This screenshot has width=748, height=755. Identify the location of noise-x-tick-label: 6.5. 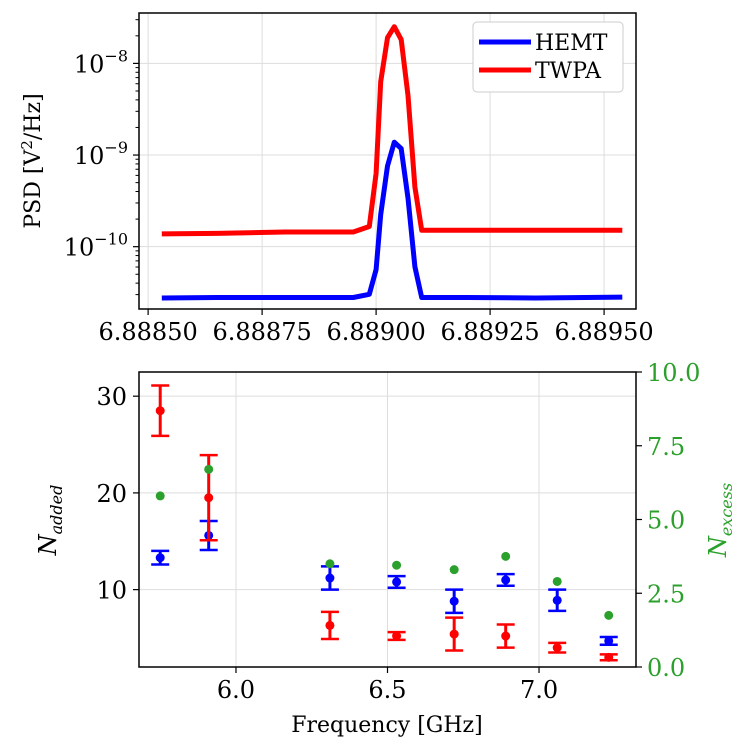
(387, 690).